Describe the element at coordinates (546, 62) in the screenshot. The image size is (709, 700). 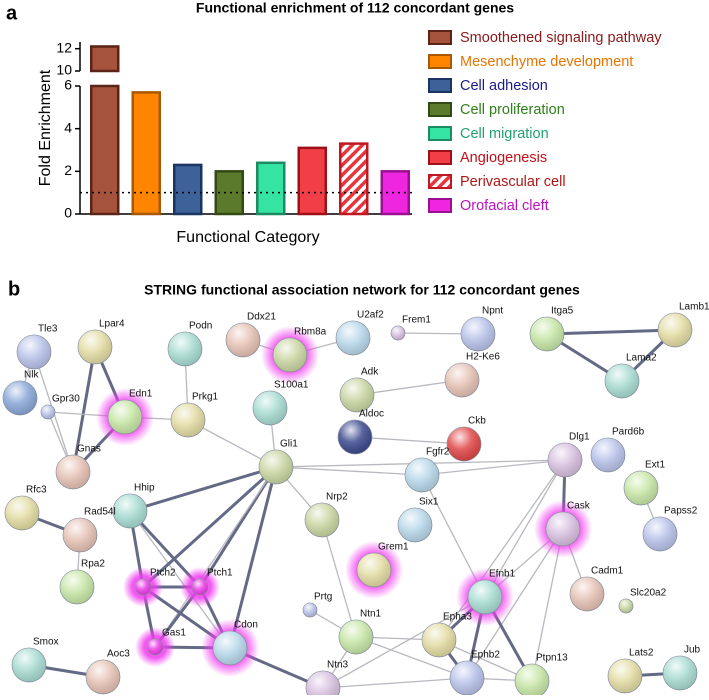
I see `legend-label: Mesenchyme development` at that location.